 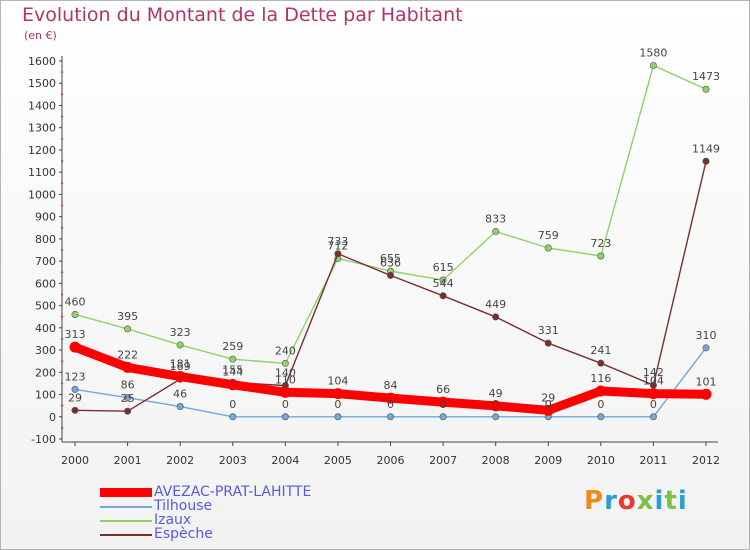 I want to click on x-tick-label: 2007, so click(x=443, y=460).